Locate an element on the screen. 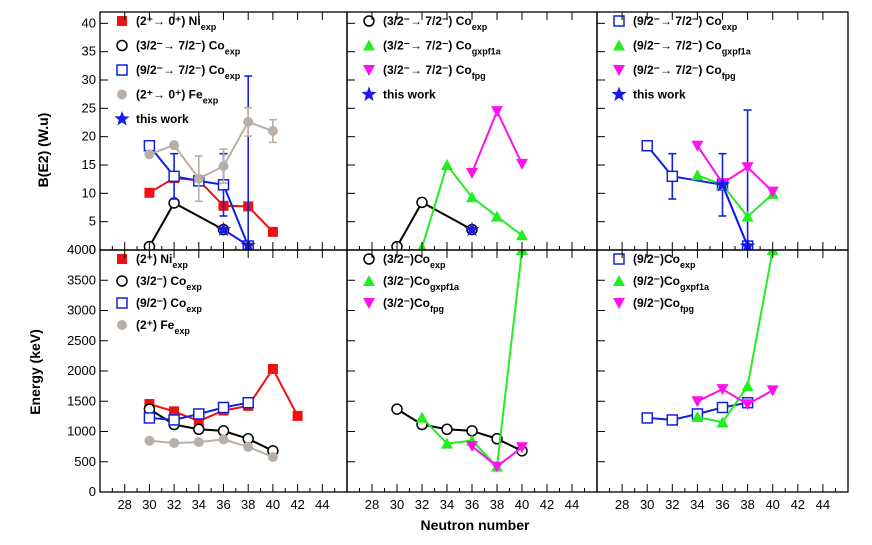  legend-entry: (9/2⁻)Cofpg is located at coordinates (653, 305).